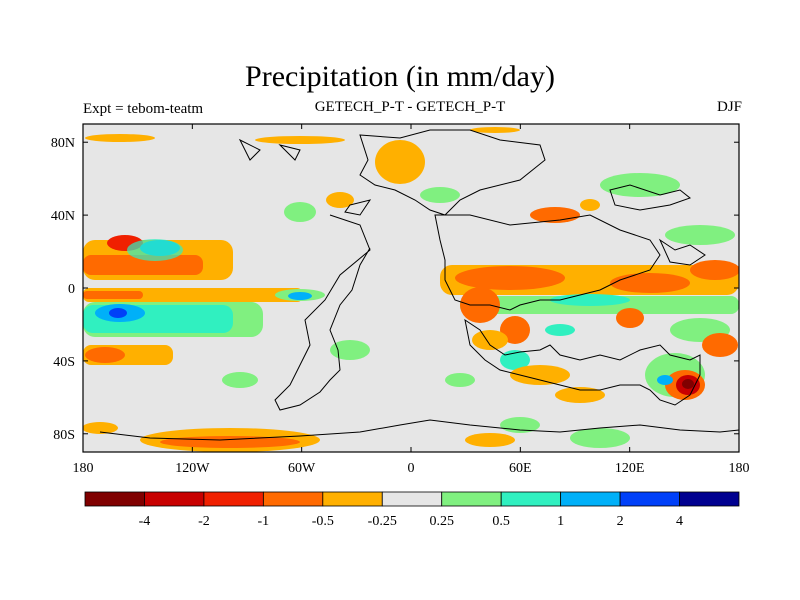 The width and height of the screenshot is (800, 600). What do you see at coordinates (679, 521) in the screenshot?
I see `colorbar-label: 4` at bounding box center [679, 521].